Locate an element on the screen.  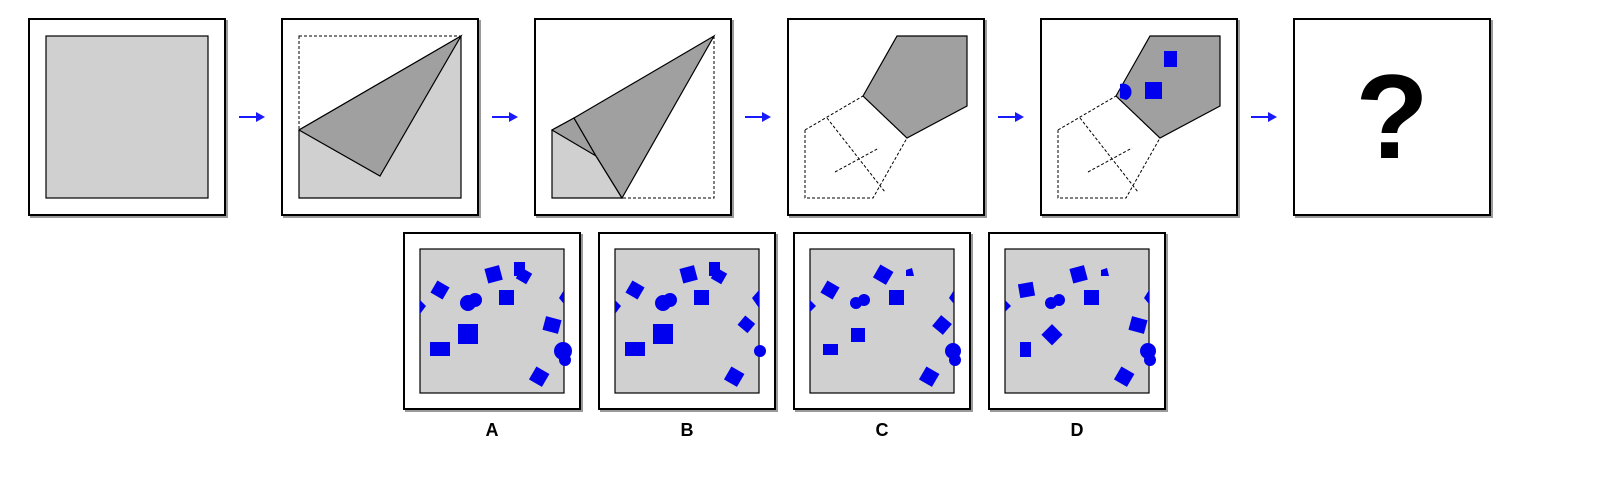
fold-three-figure is located at coordinates (886, 117).